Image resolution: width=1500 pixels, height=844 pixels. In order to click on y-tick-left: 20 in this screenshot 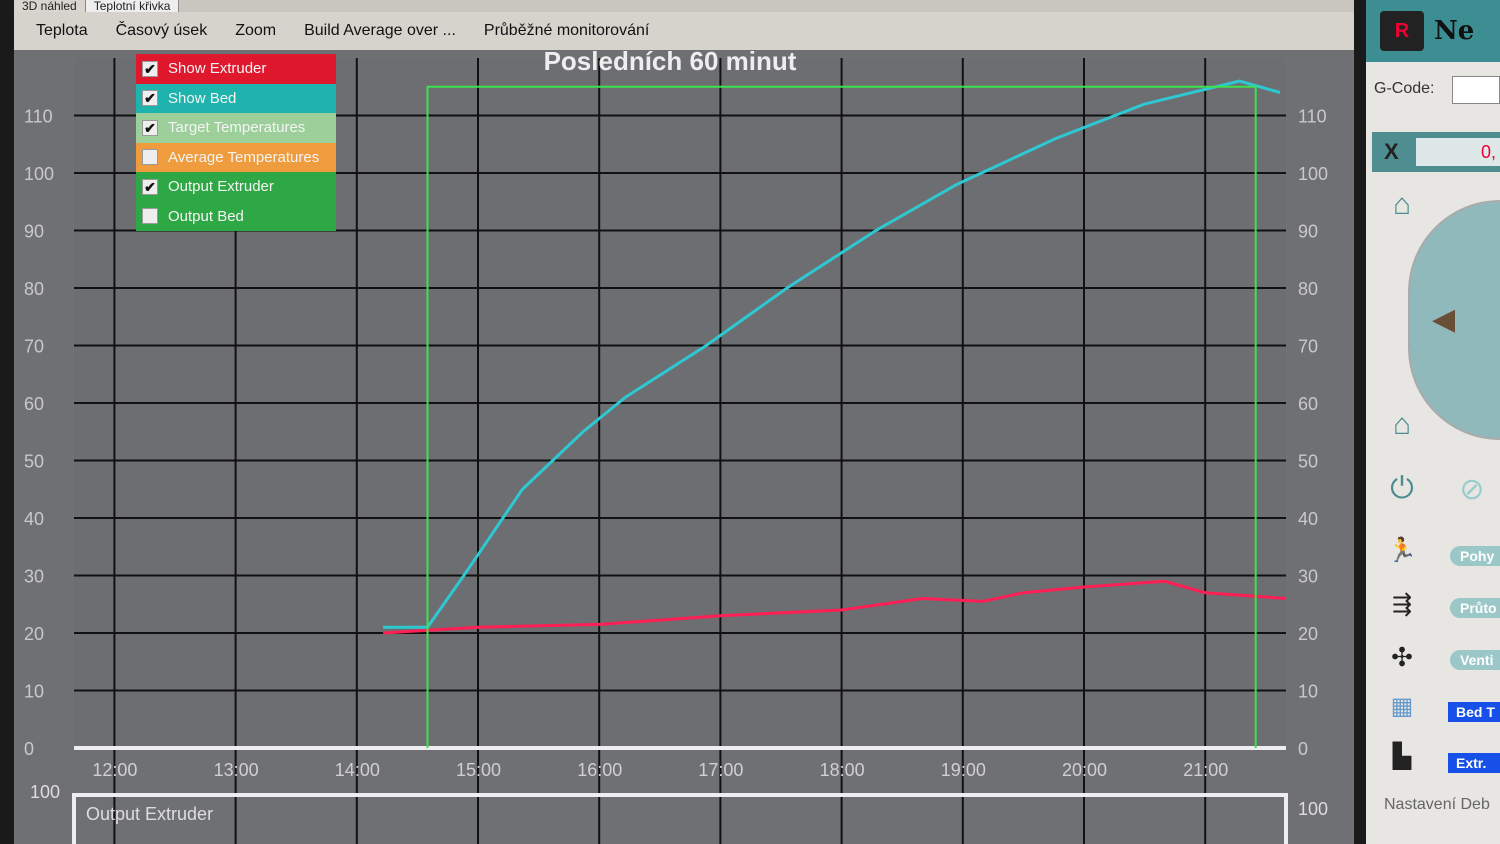, I will do `click(34, 634)`.